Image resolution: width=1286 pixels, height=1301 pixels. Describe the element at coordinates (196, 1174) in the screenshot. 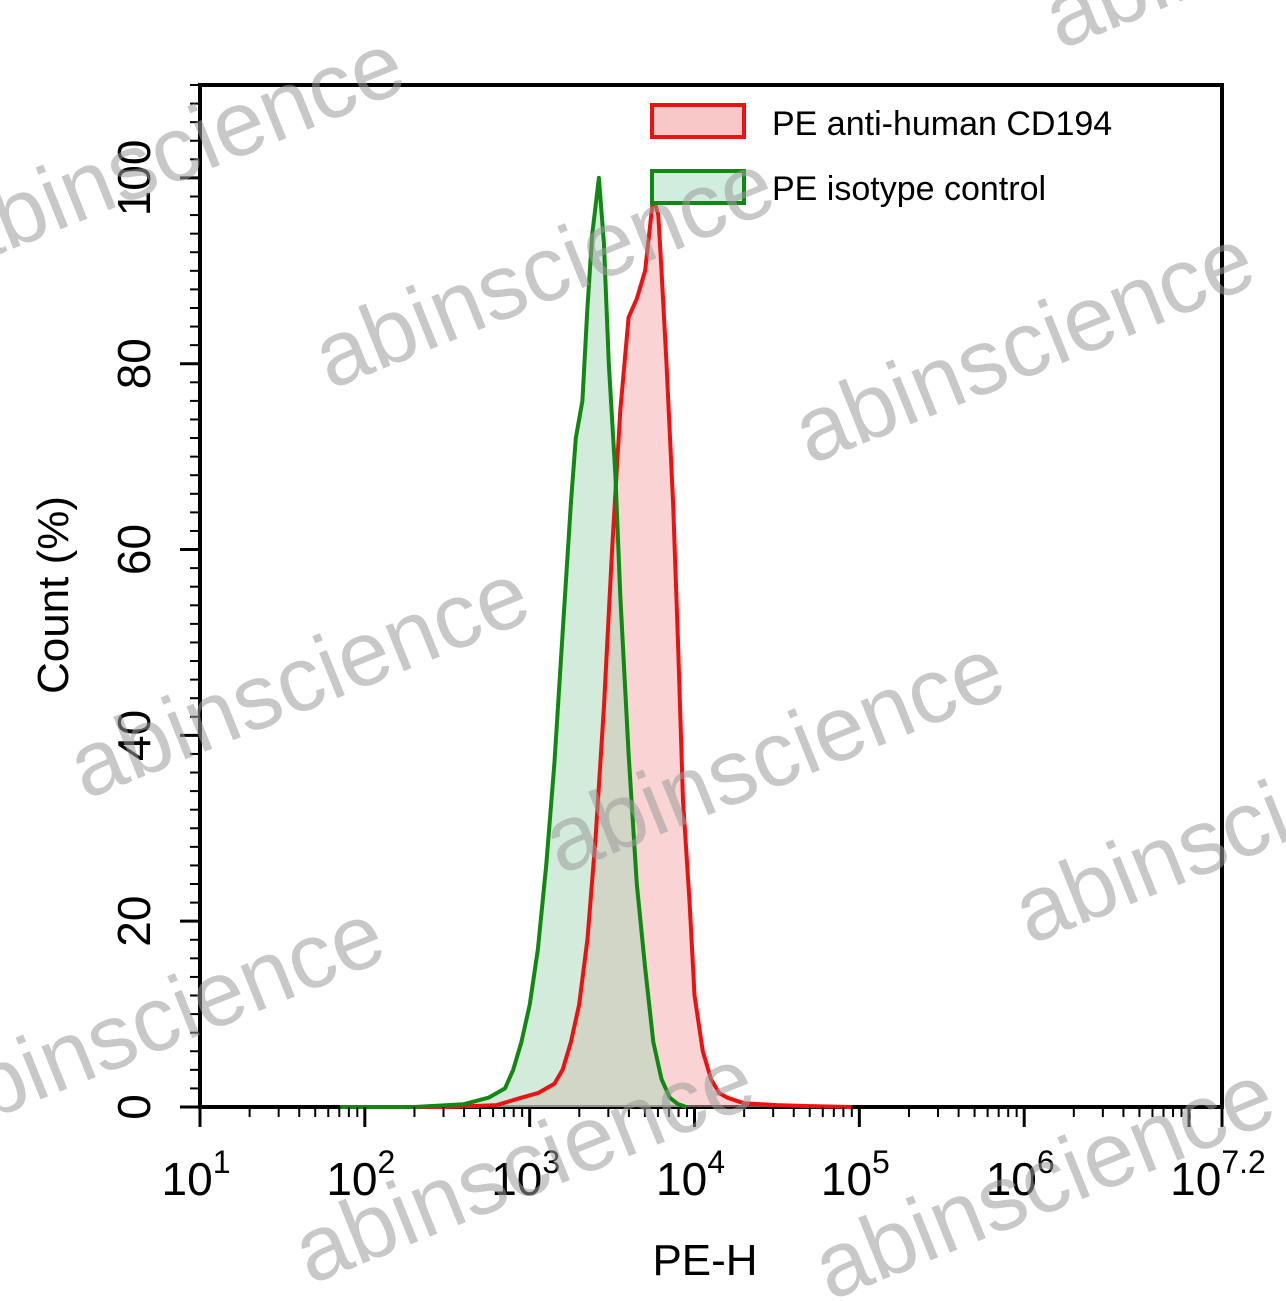

I see `x-tick-label: 10¹` at that location.